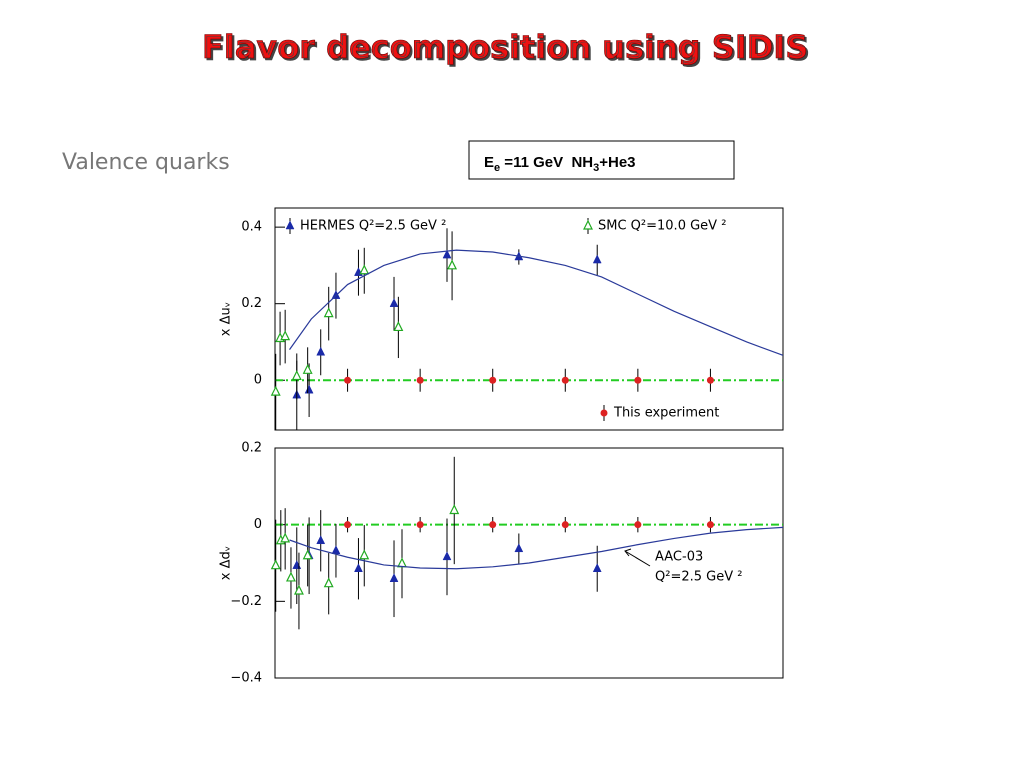  Describe the element at coordinates (373, 226) in the screenshot. I see `legend-label: HERMES Q²=2.5 GeV ²` at that location.